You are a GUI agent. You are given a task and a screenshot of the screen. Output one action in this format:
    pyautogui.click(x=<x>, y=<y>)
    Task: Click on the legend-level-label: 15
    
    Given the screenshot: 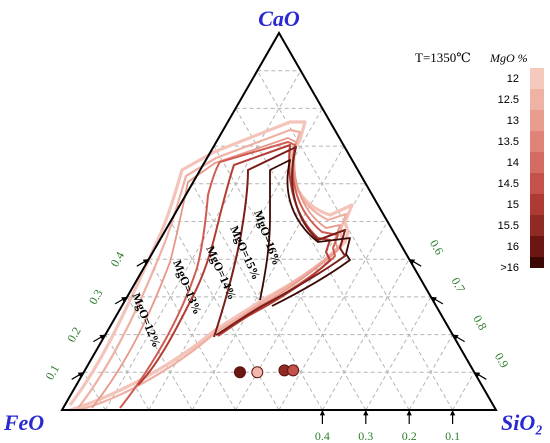 What is the action you would take?
    pyautogui.click(x=513, y=205)
    